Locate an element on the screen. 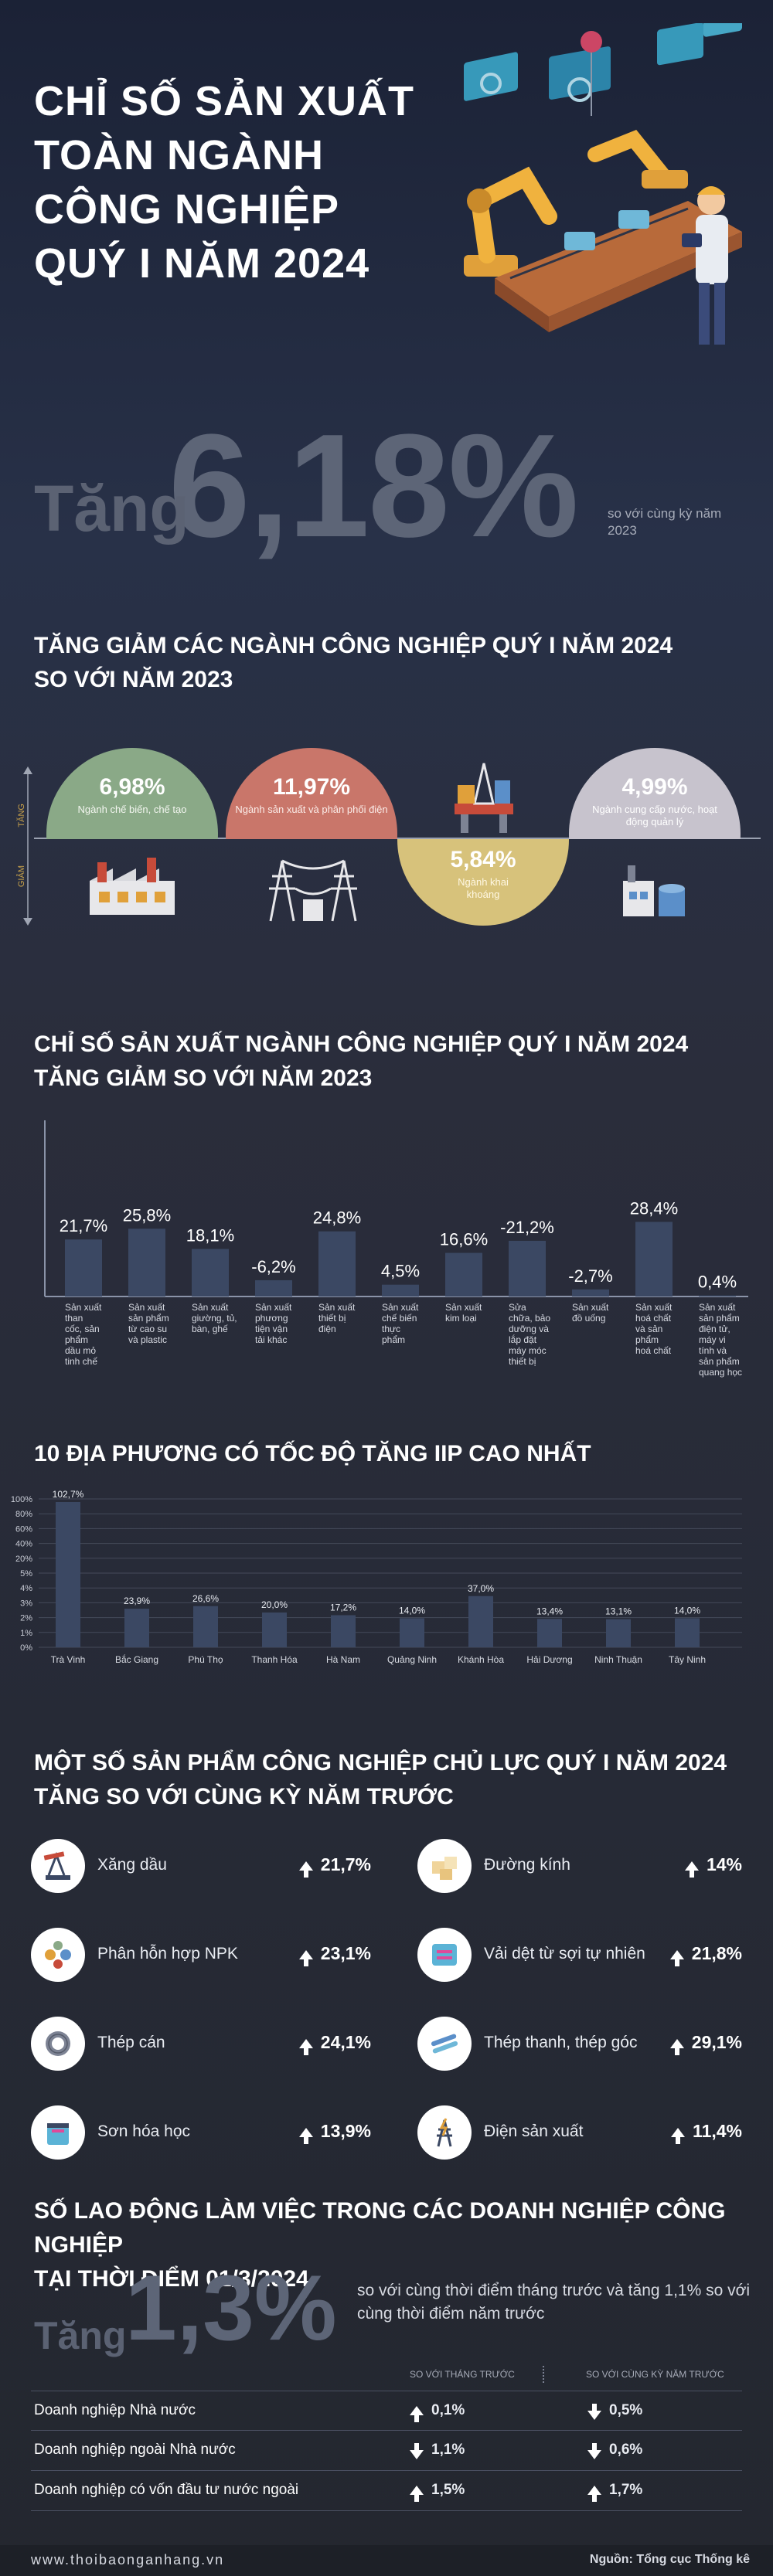  product-growth-value: 21,8% is located at coordinates (716, 1953).